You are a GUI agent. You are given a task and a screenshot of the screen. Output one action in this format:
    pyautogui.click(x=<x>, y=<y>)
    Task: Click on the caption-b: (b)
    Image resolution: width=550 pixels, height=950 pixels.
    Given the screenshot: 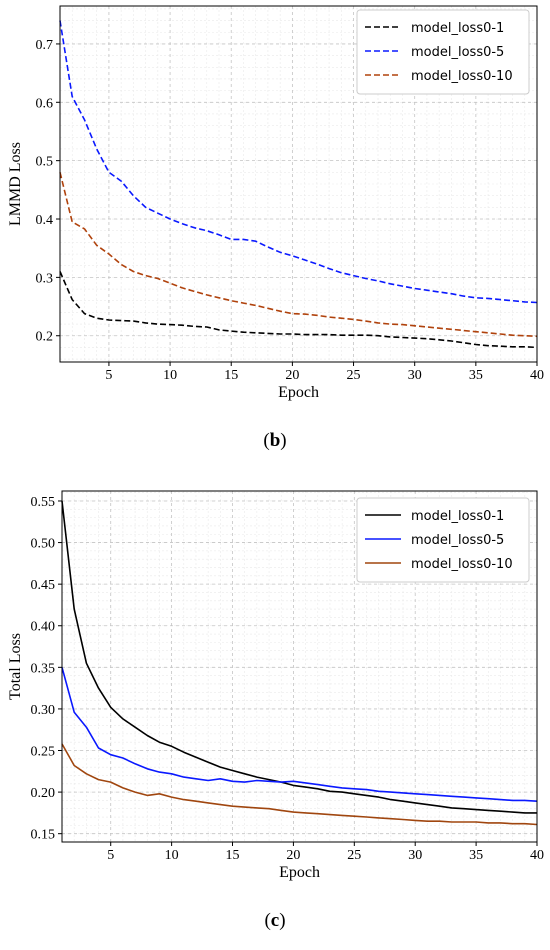 What is the action you would take?
    pyautogui.click(x=275, y=440)
    